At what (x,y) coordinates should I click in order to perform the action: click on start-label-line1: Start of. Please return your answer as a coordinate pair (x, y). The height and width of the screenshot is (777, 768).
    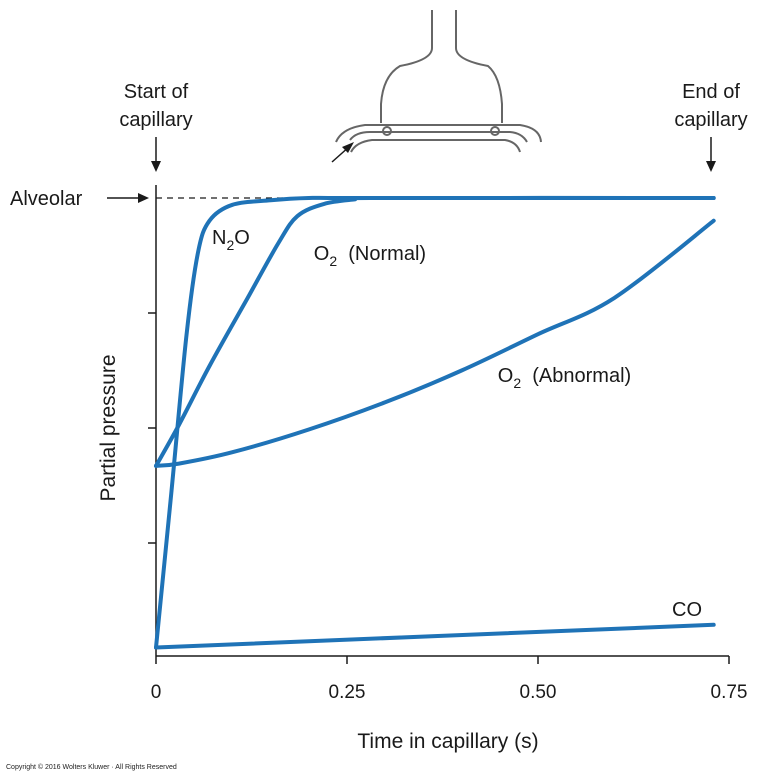
    Looking at the image, I should click on (156, 92).